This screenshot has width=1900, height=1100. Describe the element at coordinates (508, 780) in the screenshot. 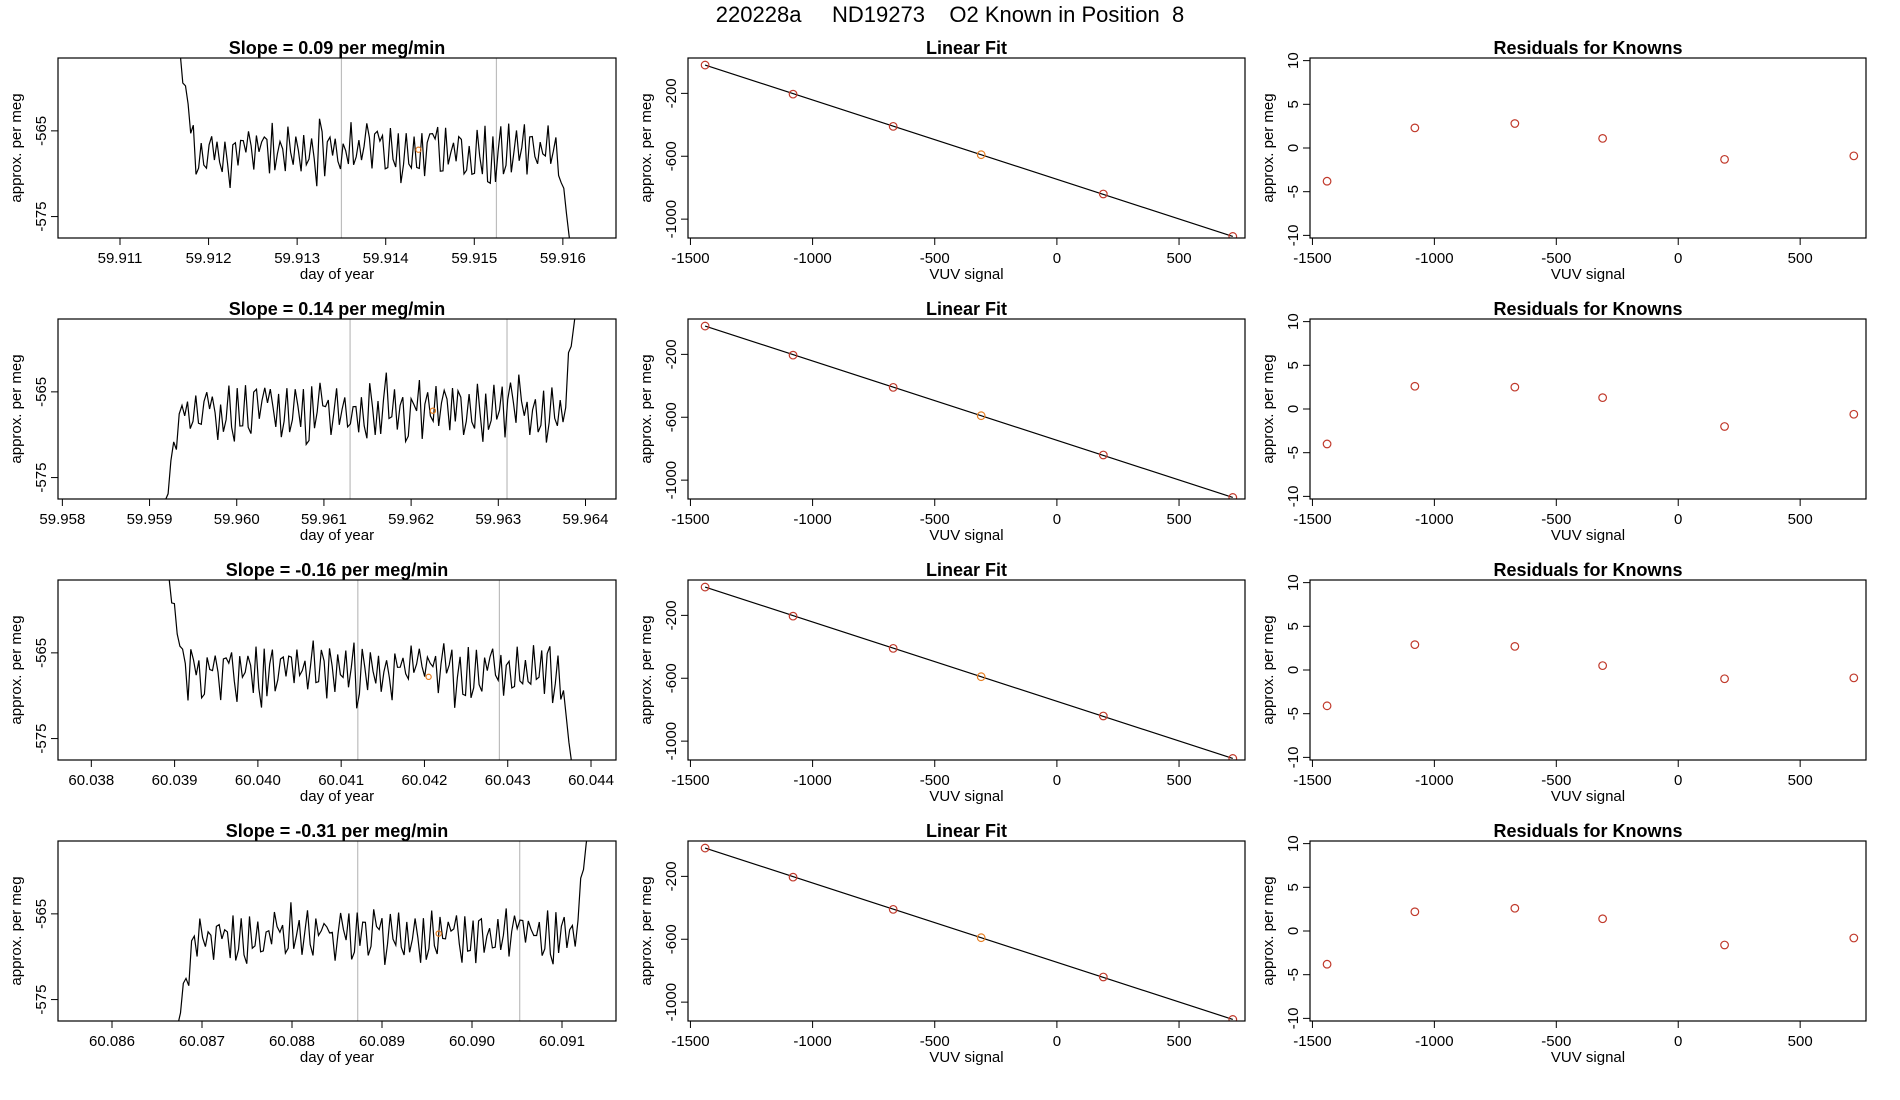

I see `x-tick-label: 60.043` at that location.